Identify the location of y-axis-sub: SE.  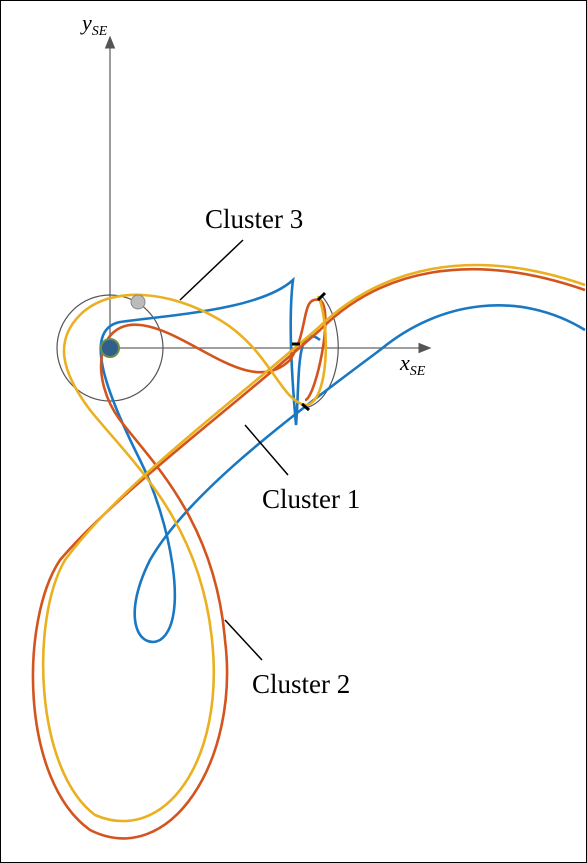
(100, 31).